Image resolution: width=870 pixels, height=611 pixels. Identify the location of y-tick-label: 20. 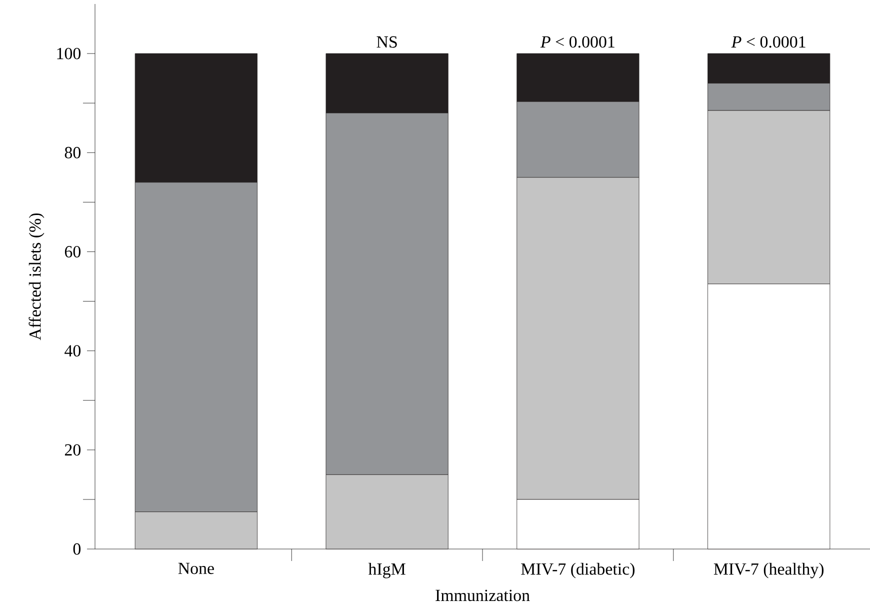
(72, 450).